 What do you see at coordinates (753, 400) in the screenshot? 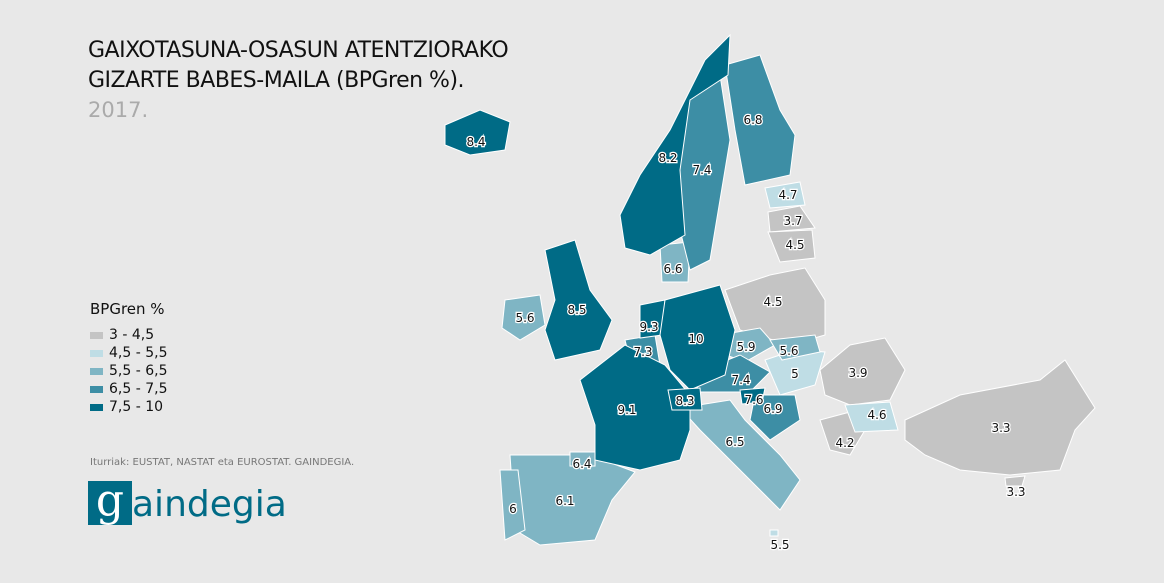
I see `label-slovenia: 7.6` at bounding box center [753, 400].